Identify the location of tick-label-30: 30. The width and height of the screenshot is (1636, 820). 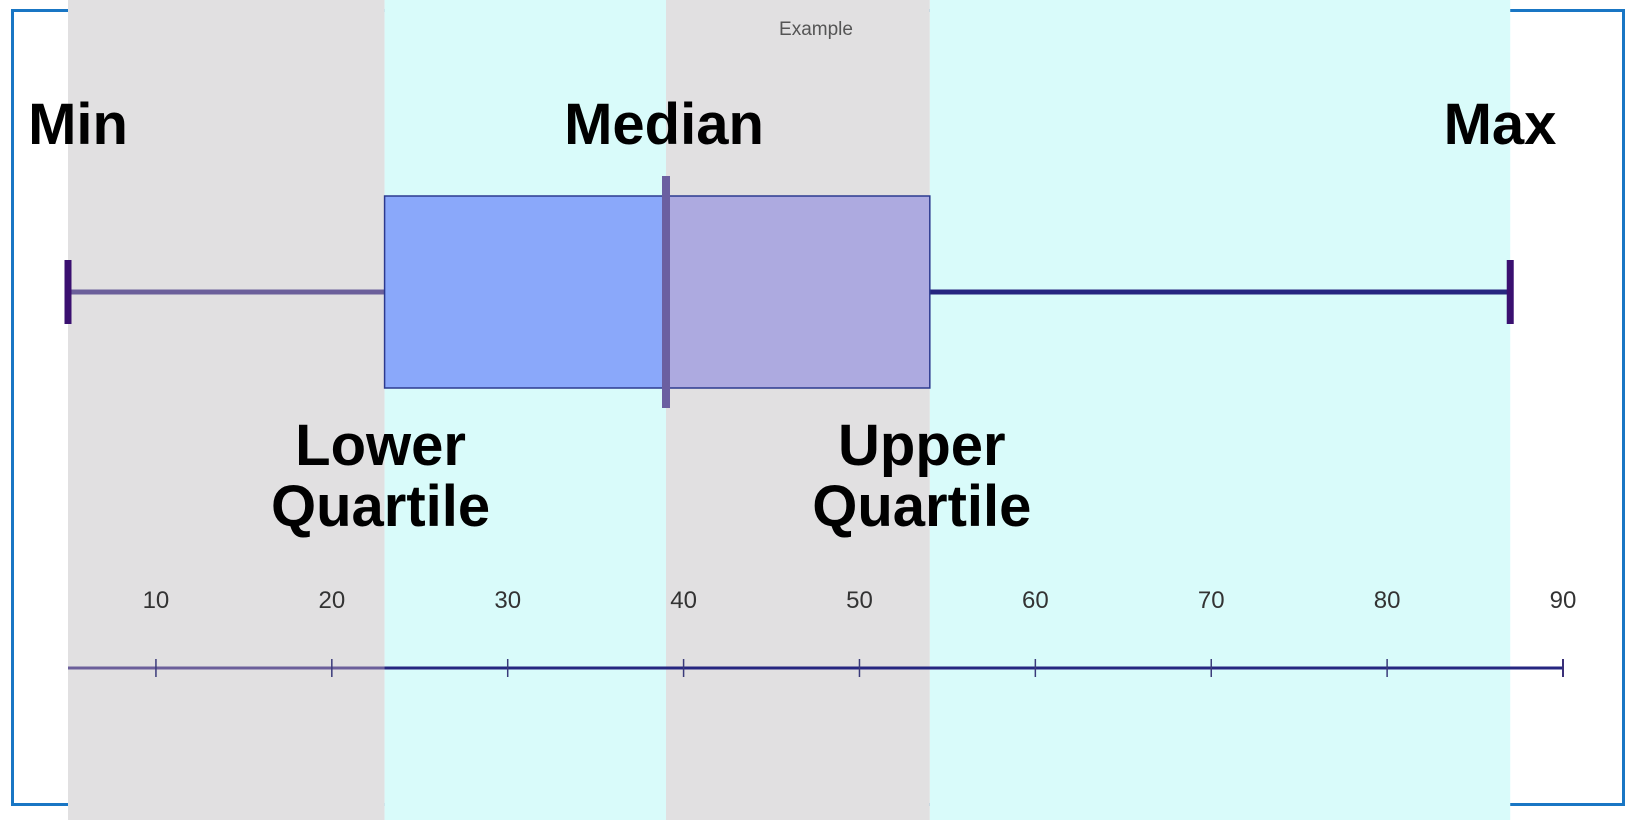
(507, 600).